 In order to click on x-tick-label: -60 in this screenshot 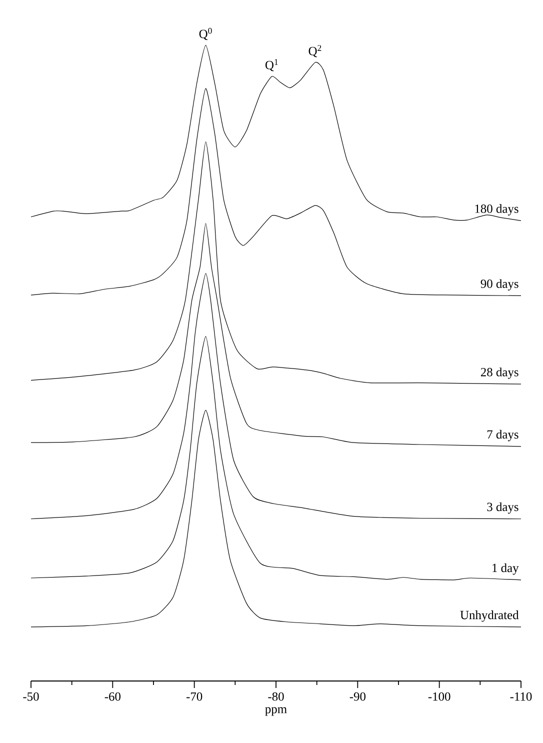, I will do `click(112, 696)`.